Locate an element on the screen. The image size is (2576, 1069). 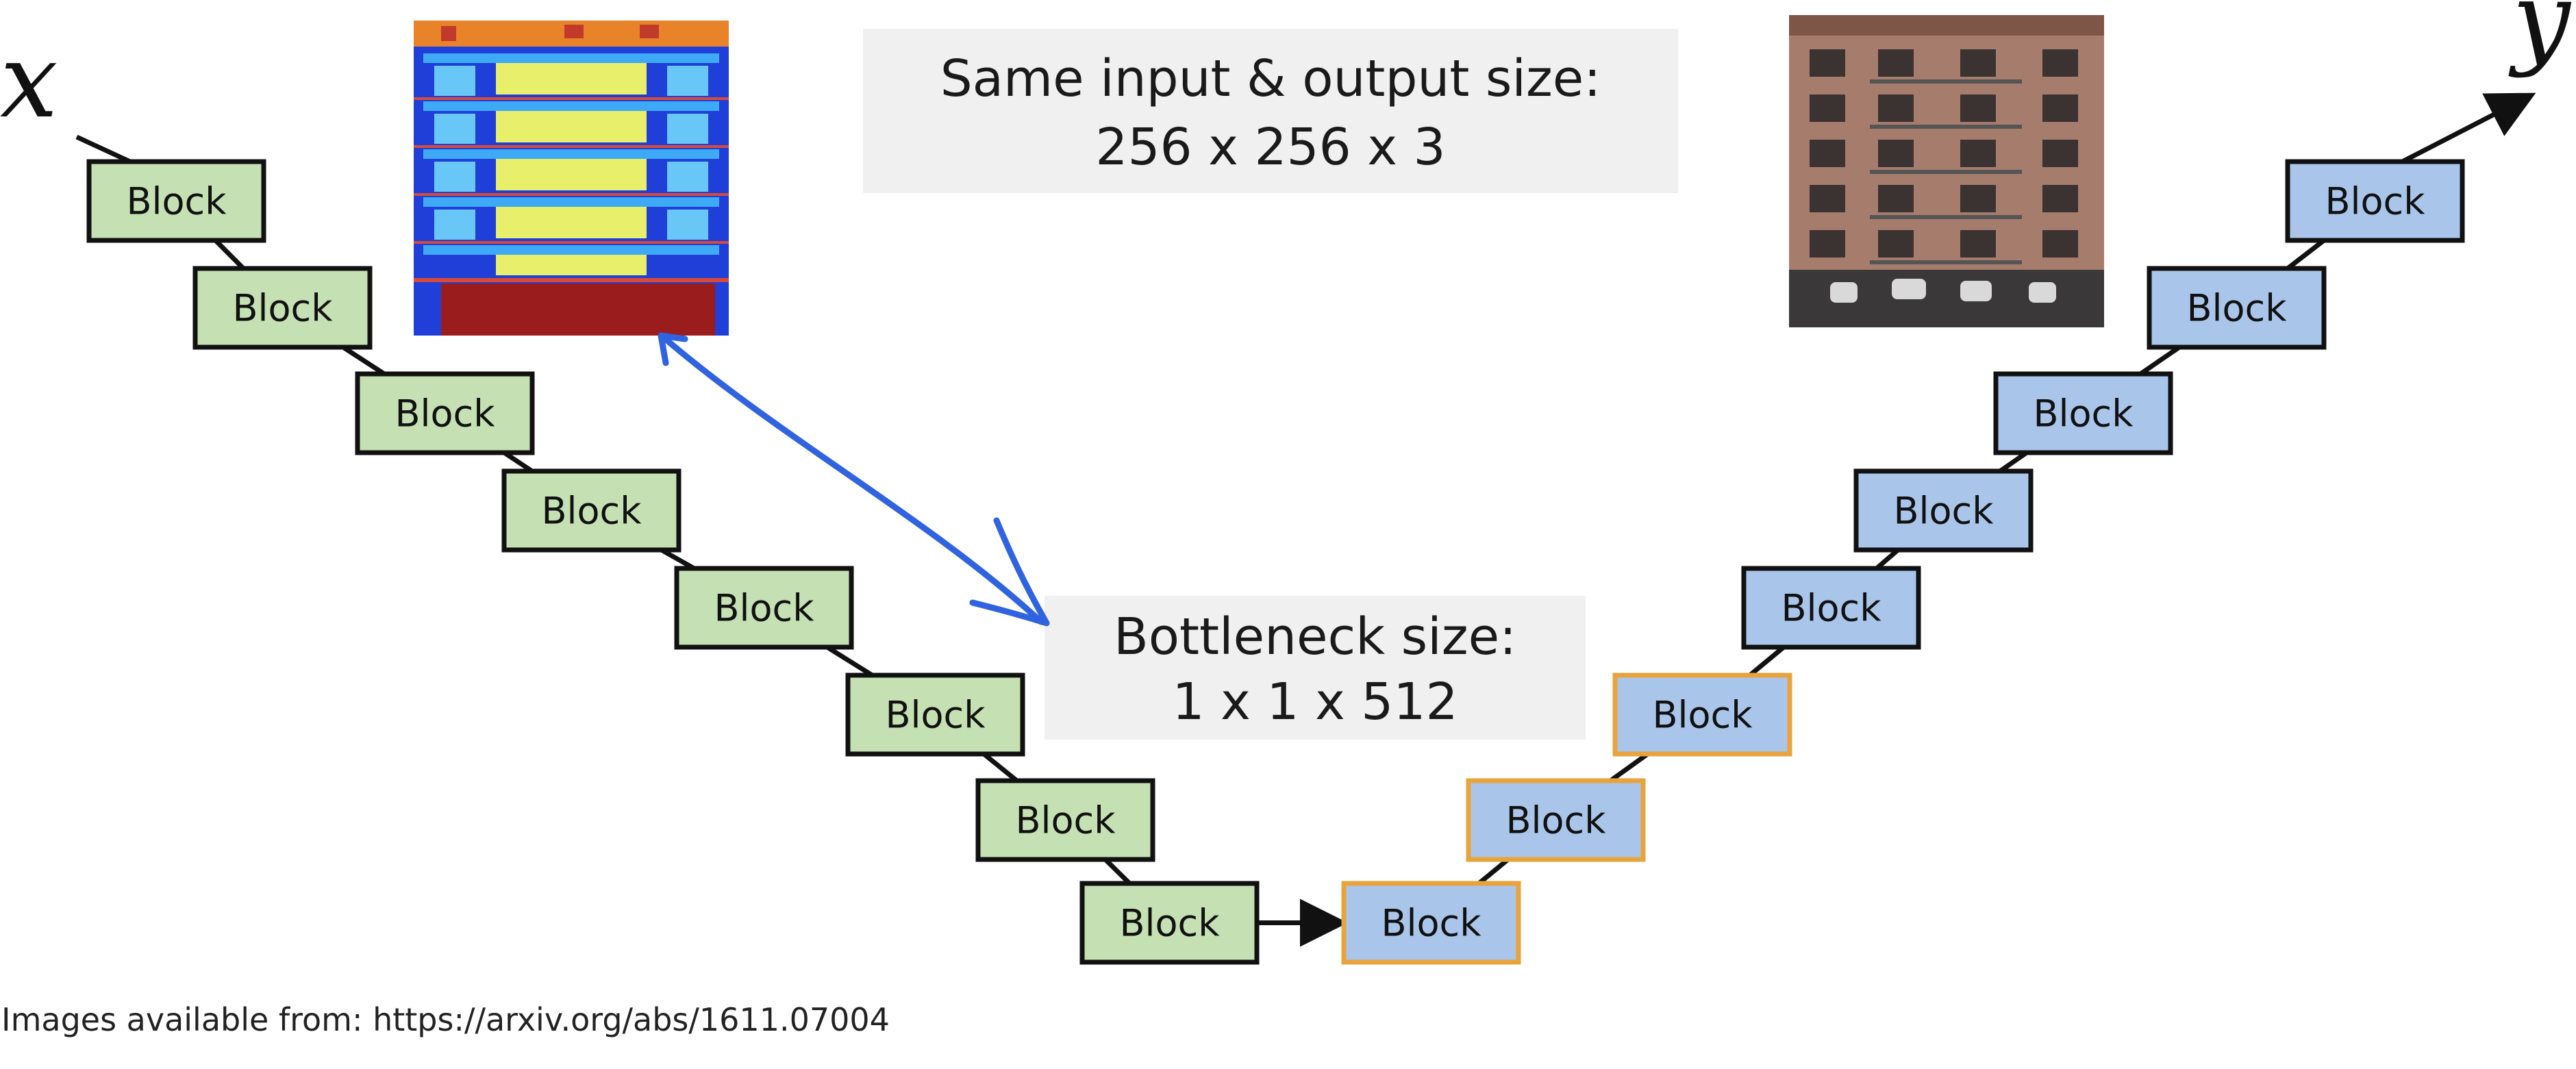
encoder-block-5-label: Block is located at coordinates (764, 608).